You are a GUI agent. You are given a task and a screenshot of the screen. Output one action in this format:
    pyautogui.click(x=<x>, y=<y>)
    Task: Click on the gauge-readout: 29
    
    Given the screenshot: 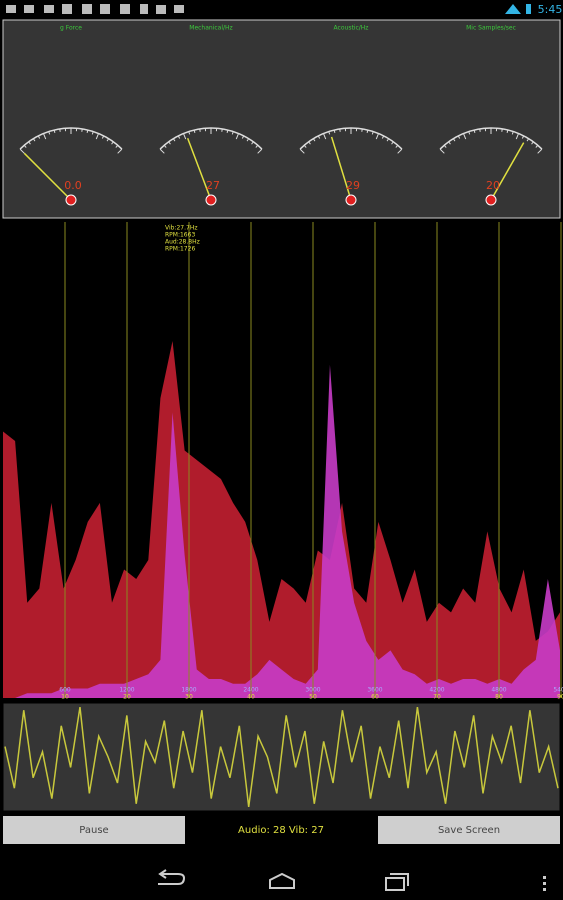 What is the action you would take?
    pyautogui.click(x=353, y=185)
    